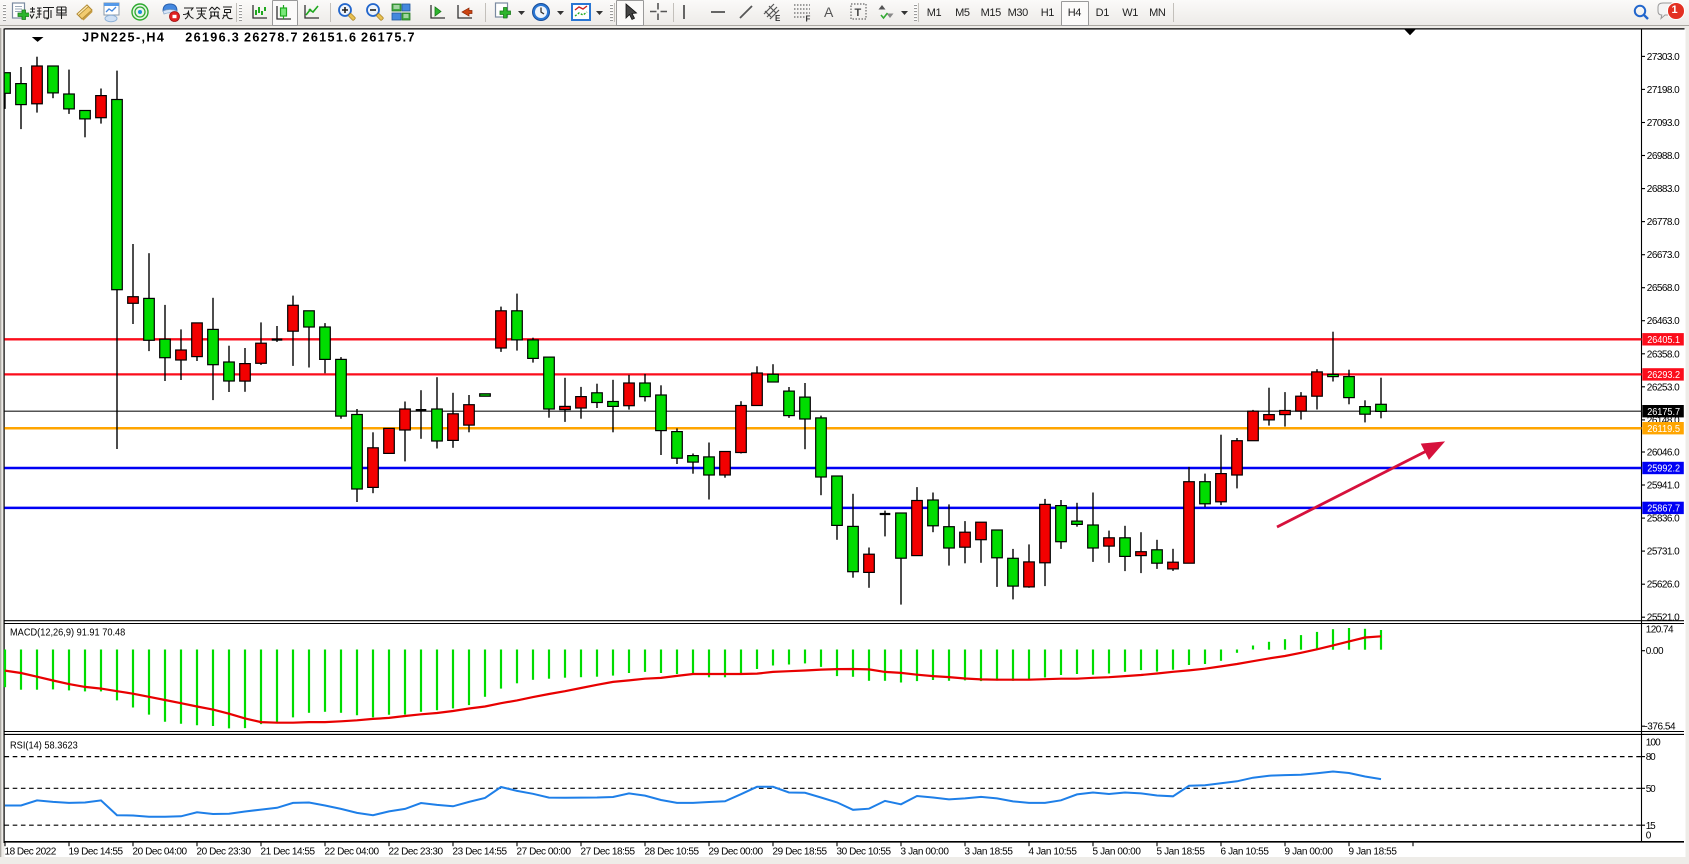 The height and width of the screenshot is (864, 1689). What do you see at coordinates (808, 19) in the screenshot?
I see `svg-text: F` at bounding box center [808, 19].